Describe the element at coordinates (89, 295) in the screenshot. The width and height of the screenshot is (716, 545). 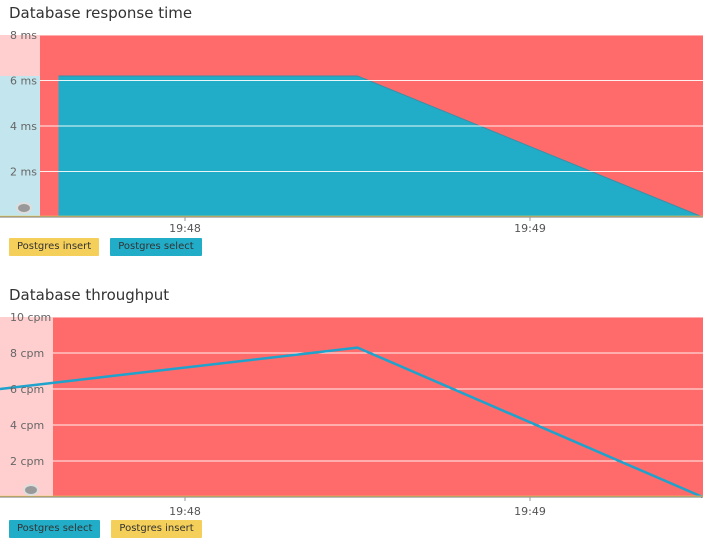
I see `chart-2-title: Database throughput` at that location.